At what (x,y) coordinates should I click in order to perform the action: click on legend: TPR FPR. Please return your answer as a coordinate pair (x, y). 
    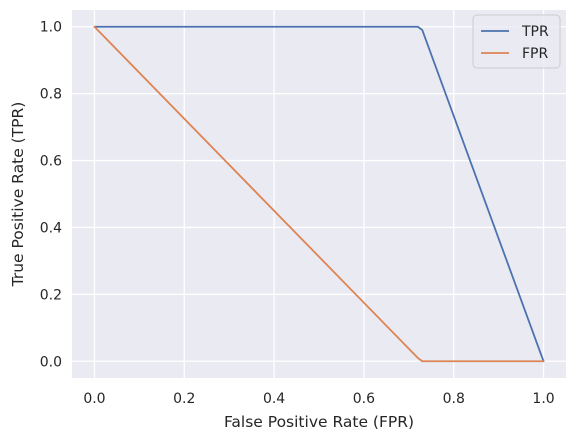
    Looking at the image, I should click on (516, 41).